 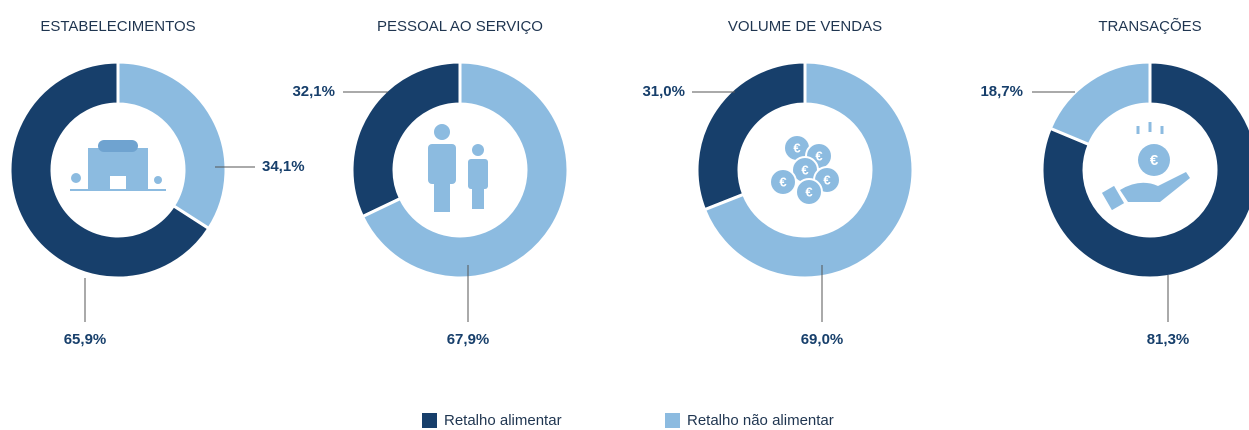 I want to click on icon: €, so click(x=1145, y=166).